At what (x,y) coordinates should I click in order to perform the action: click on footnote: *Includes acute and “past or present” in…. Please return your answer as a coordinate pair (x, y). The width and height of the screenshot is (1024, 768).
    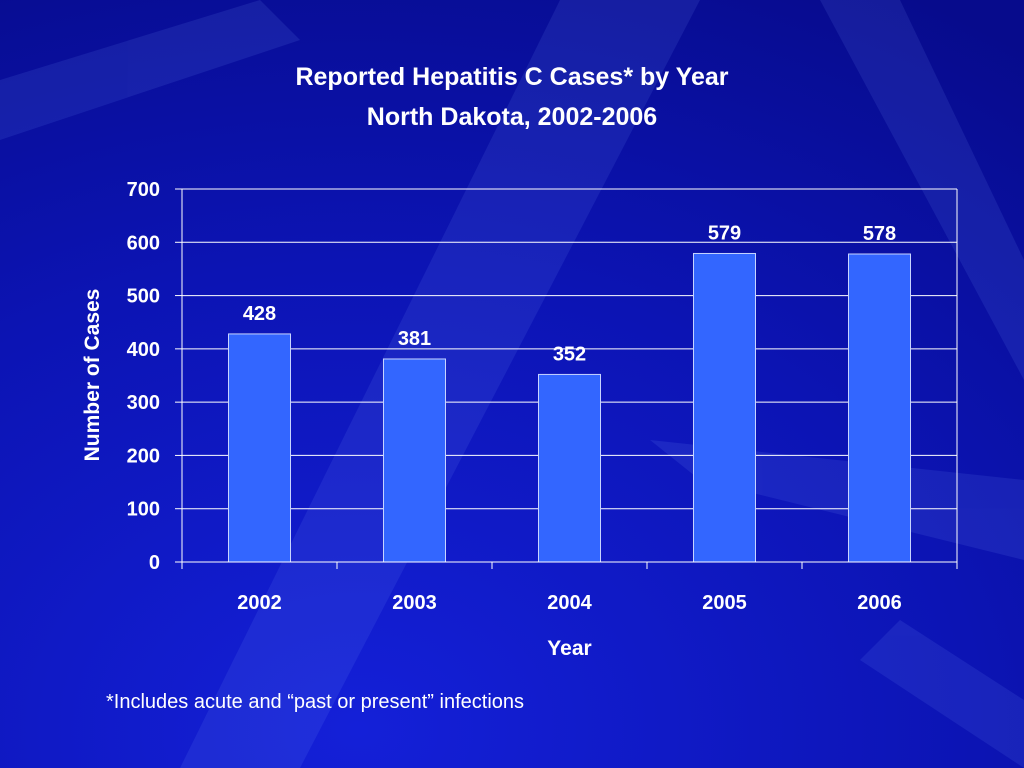
    Looking at the image, I should click on (315, 702).